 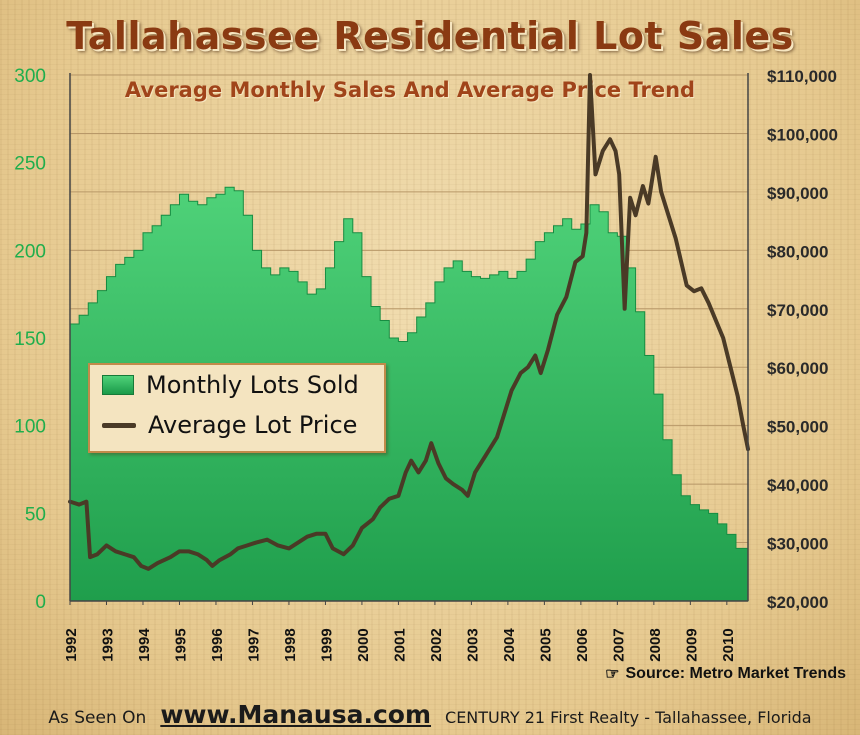 What do you see at coordinates (802, 134) in the screenshot?
I see `right-tick-label: $100,000` at bounding box center [802, 134].